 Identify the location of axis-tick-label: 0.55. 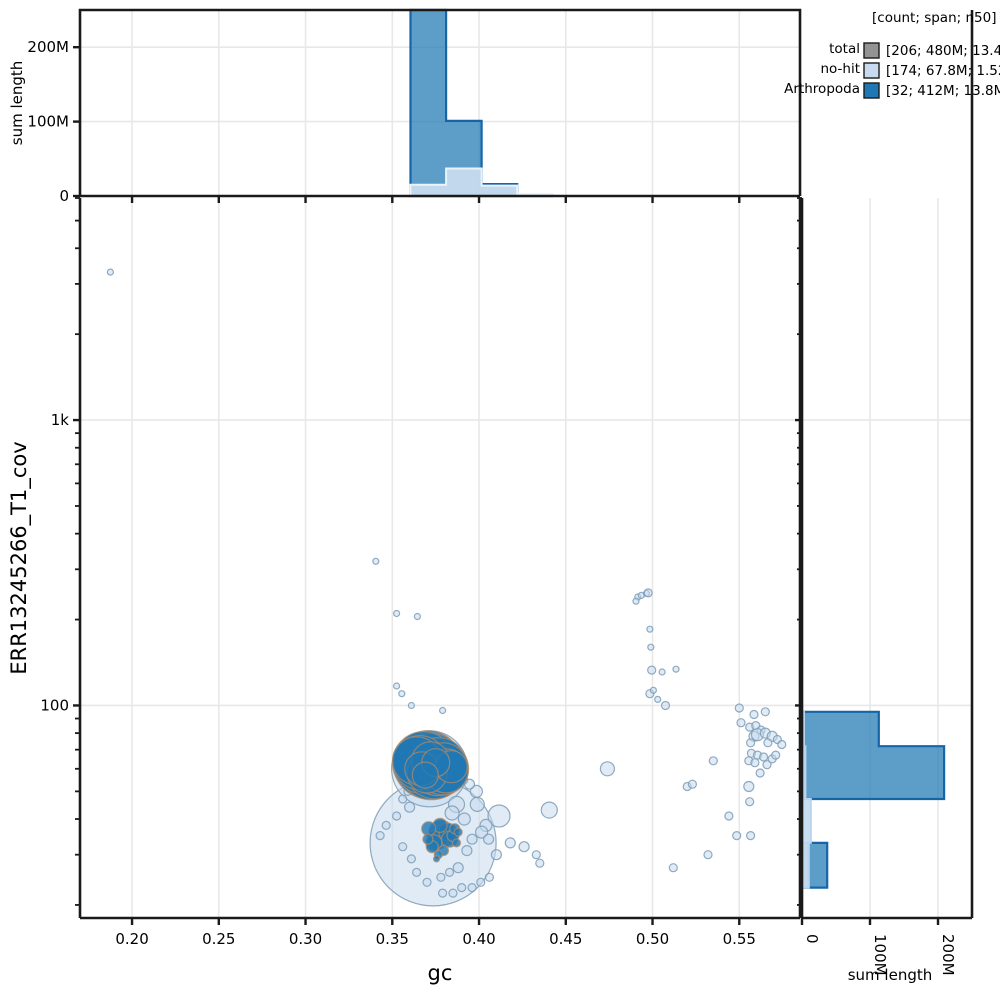
(739, 939).